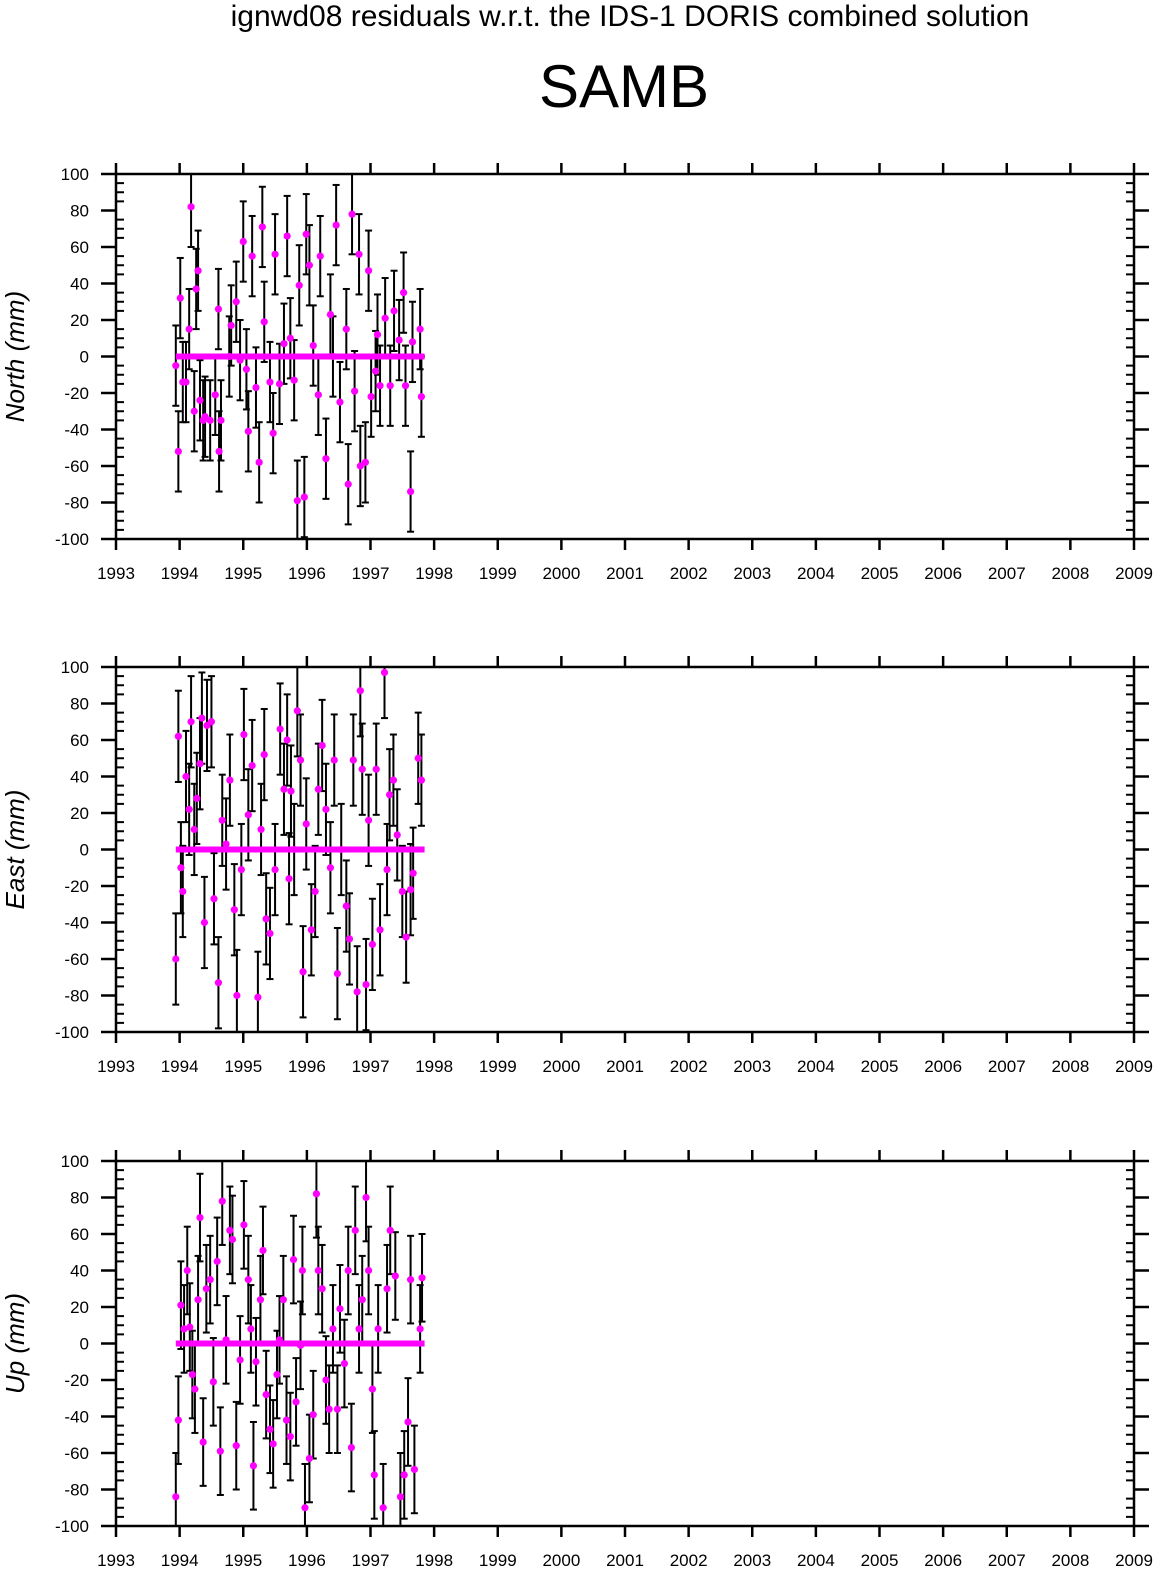 The width and height of the screenshot is (1160, 1575). I want to click on x-tick-label: 2006, so click(943, 573).